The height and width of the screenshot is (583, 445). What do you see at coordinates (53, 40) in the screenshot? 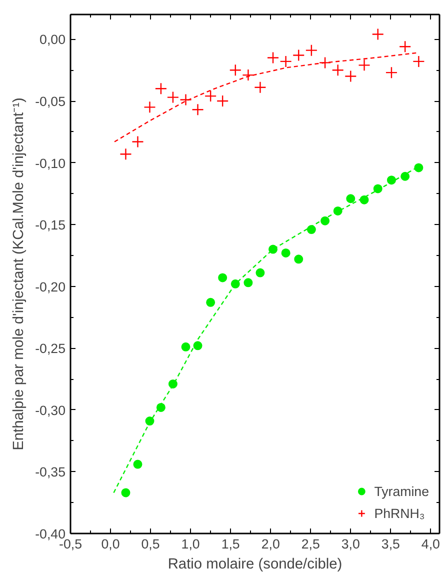
I see `y-tick-label: 0,00` at bounding box center [53, 40].